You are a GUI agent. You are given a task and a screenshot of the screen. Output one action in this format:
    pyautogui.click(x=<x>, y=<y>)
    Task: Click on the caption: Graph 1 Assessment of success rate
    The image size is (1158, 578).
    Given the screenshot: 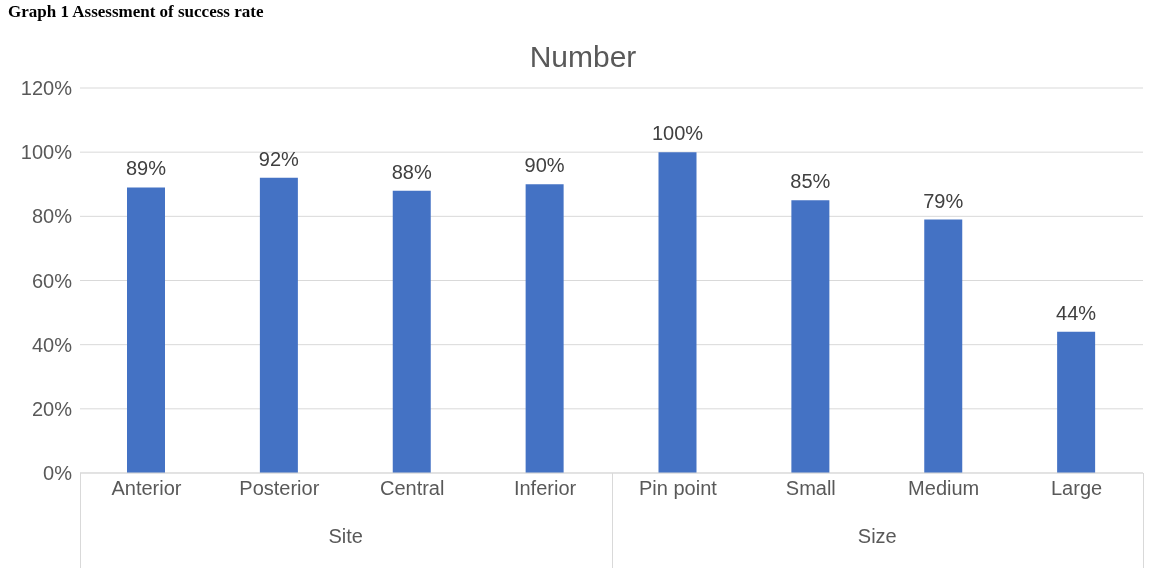 What is the action you would take?
    pyautogui.click(x=136, y=12)
    